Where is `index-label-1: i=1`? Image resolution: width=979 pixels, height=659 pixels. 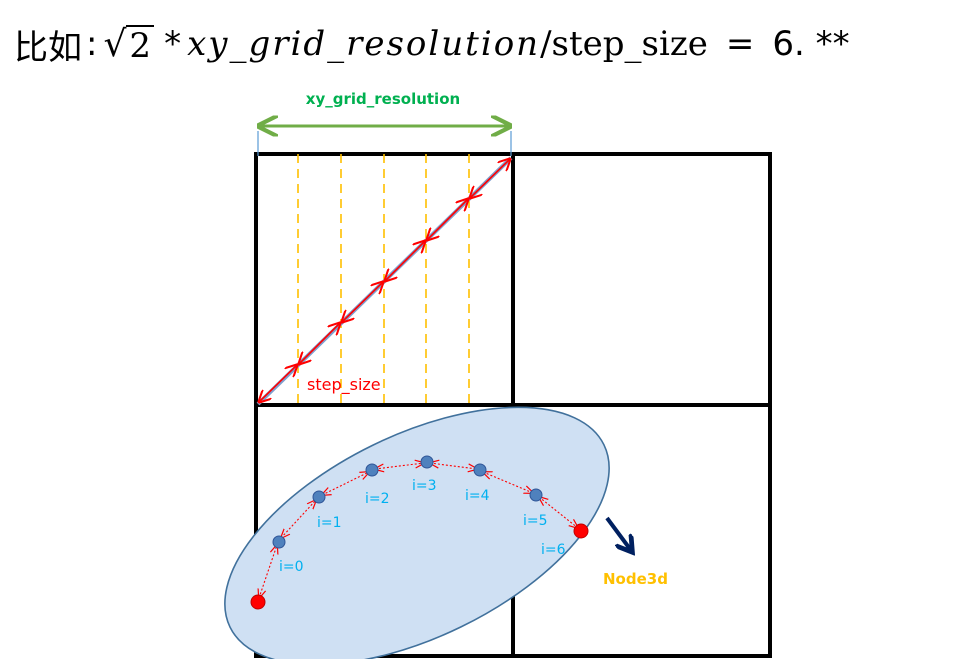
index-label-1: i=1 is located at coordinates (329, 523).